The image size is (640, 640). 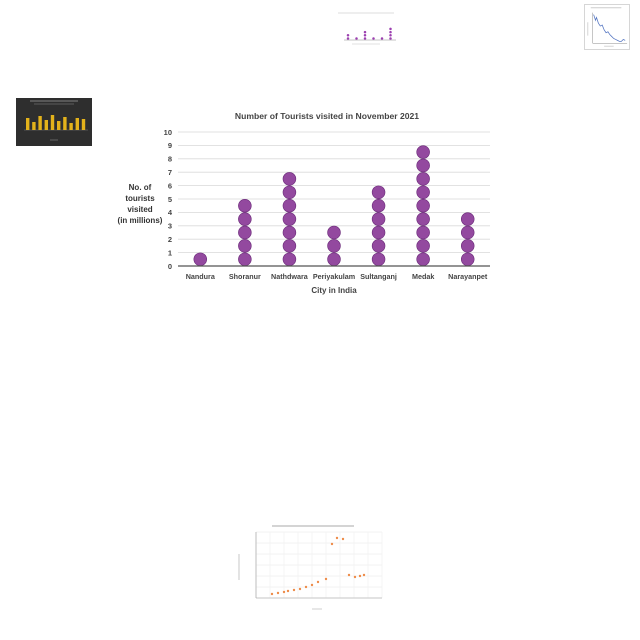 I want to click on thumbnail-scatter-chart, so click(x=311, y=566).